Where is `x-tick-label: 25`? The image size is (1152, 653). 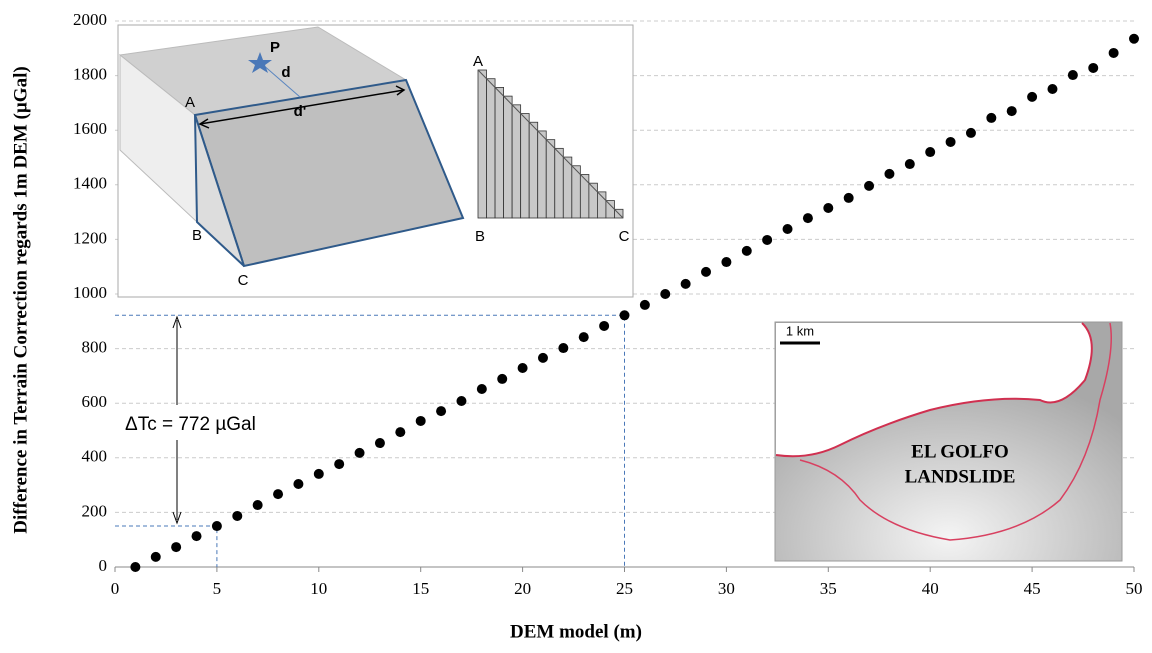
x-tick-label: 25 is located at coordinates (624, 588).